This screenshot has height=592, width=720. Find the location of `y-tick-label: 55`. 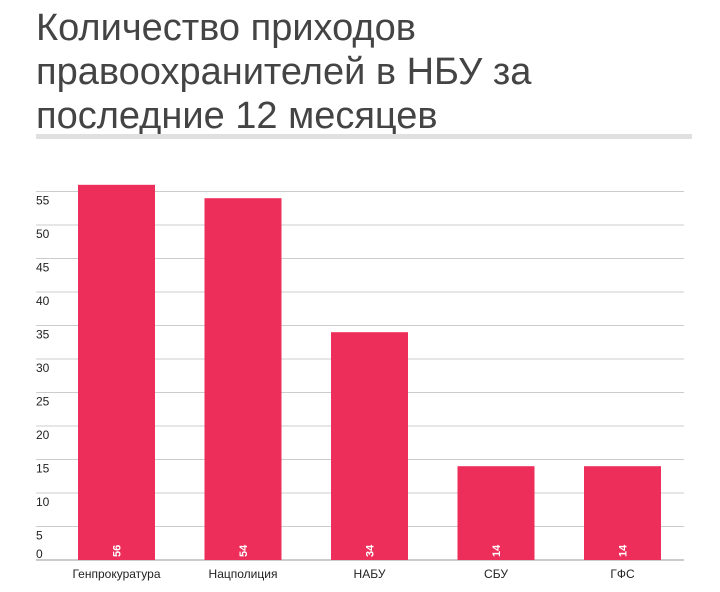

y-tick-label: 55 is located at coordinates (43, 201).